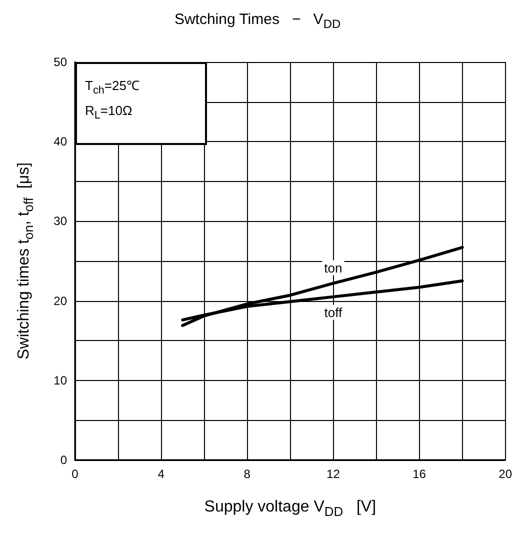  What do you see at coordinates (61, 141) in the screenshot?
I see `y-tick-label: 40` at bounding box center [61, 141].